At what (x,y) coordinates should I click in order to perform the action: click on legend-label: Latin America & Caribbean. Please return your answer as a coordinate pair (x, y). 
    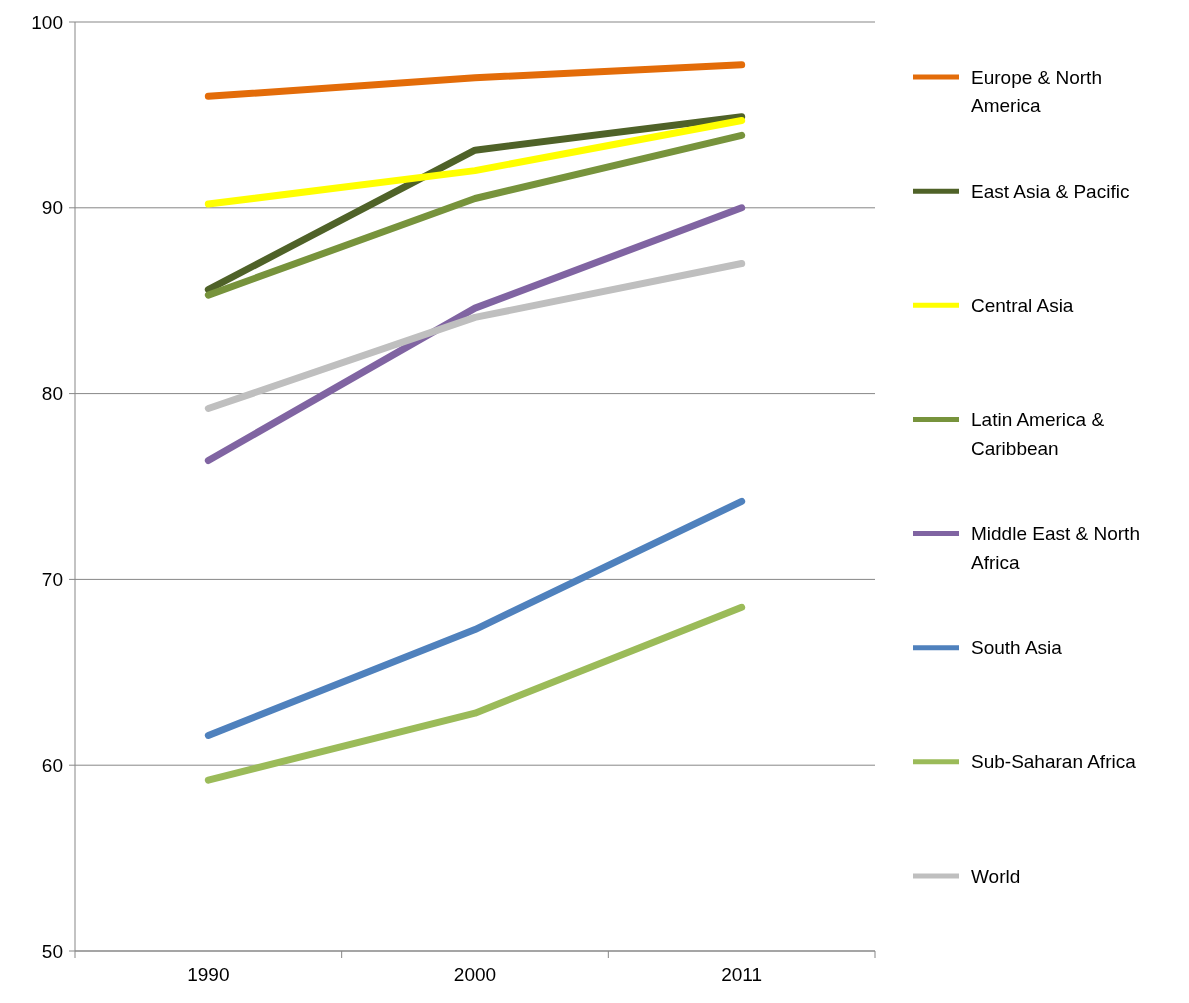
    Looking at the image, I should click on (1038, 434).